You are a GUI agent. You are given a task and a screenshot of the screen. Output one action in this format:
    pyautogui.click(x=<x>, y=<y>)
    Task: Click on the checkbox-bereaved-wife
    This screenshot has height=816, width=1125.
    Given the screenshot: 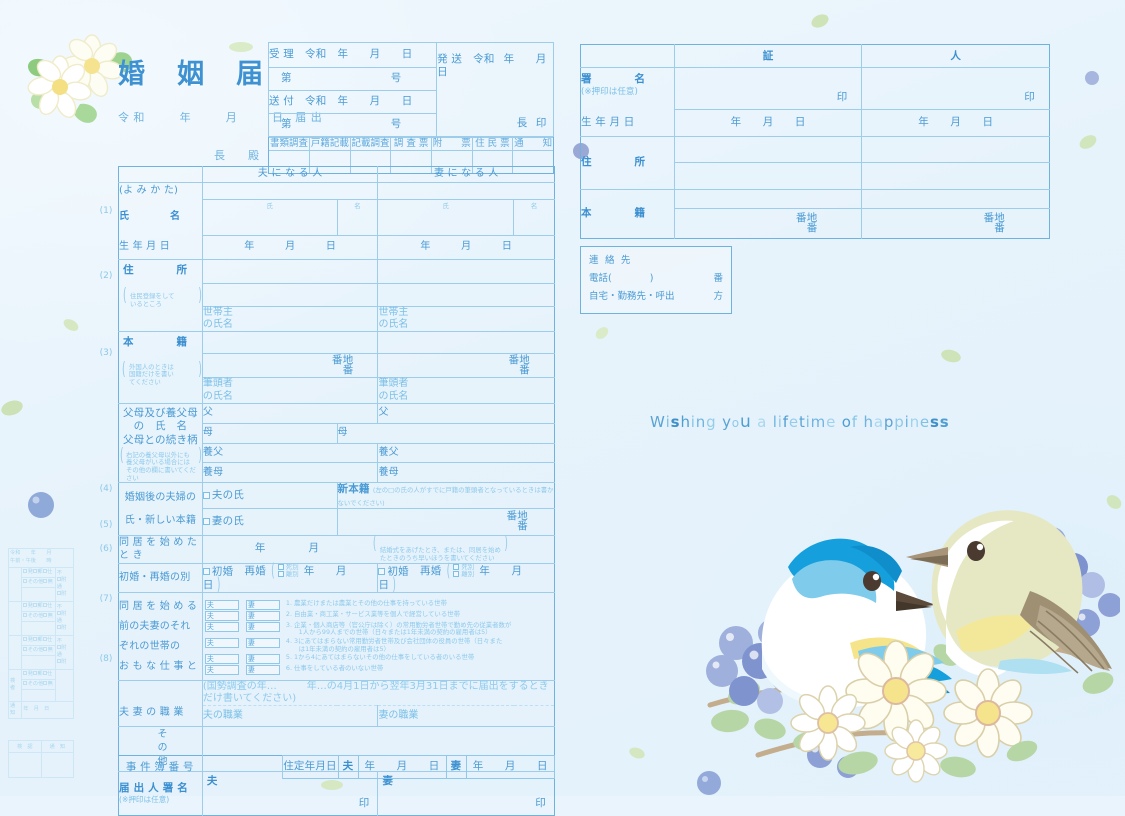 What is the action you would take?
    pyautogui.click(x=456, y=566)
    